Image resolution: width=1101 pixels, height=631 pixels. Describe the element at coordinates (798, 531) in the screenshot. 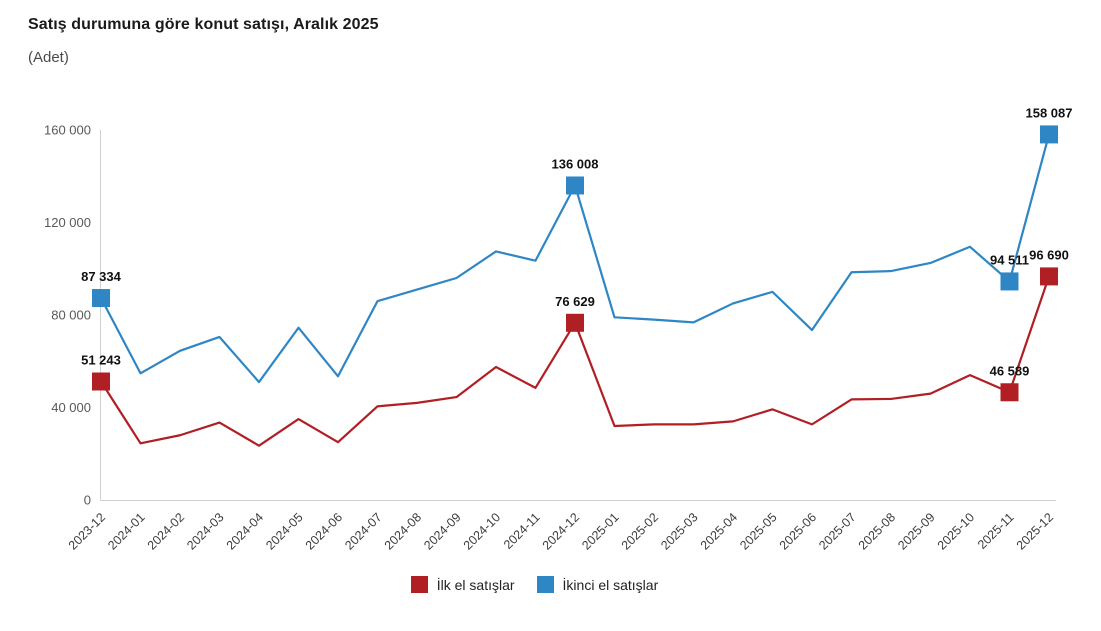

I see `x-tick-label: 2025-06` at that location.